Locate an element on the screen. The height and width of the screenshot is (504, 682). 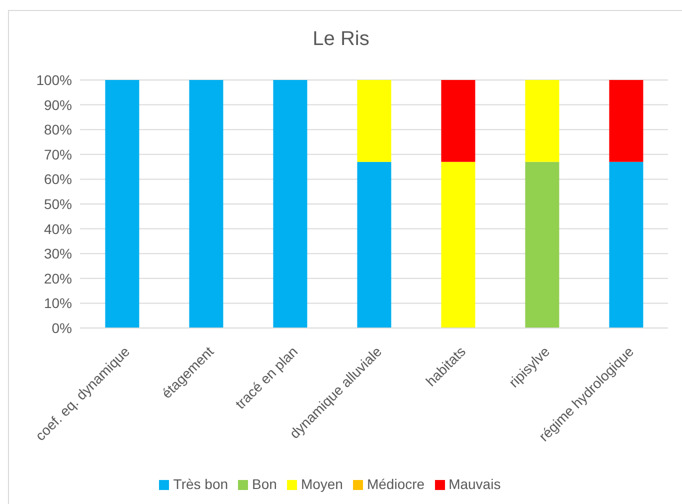
legend-label: Très bon is located at coordinates (200, 484).